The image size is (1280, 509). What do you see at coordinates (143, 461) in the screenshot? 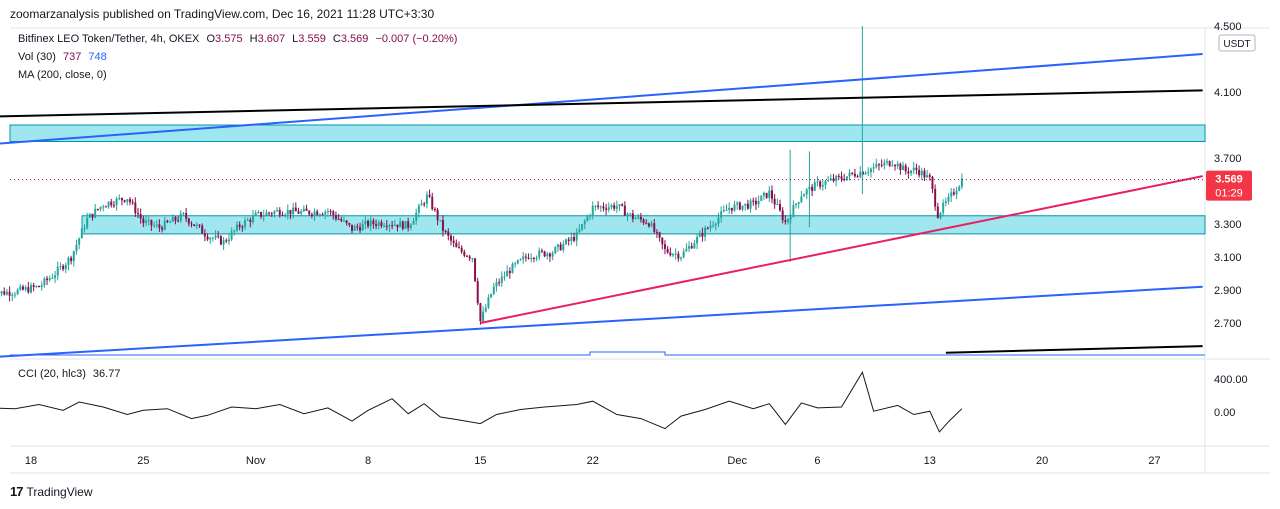
I see `time-tick-label: 25` at bounding box center [143, 461].